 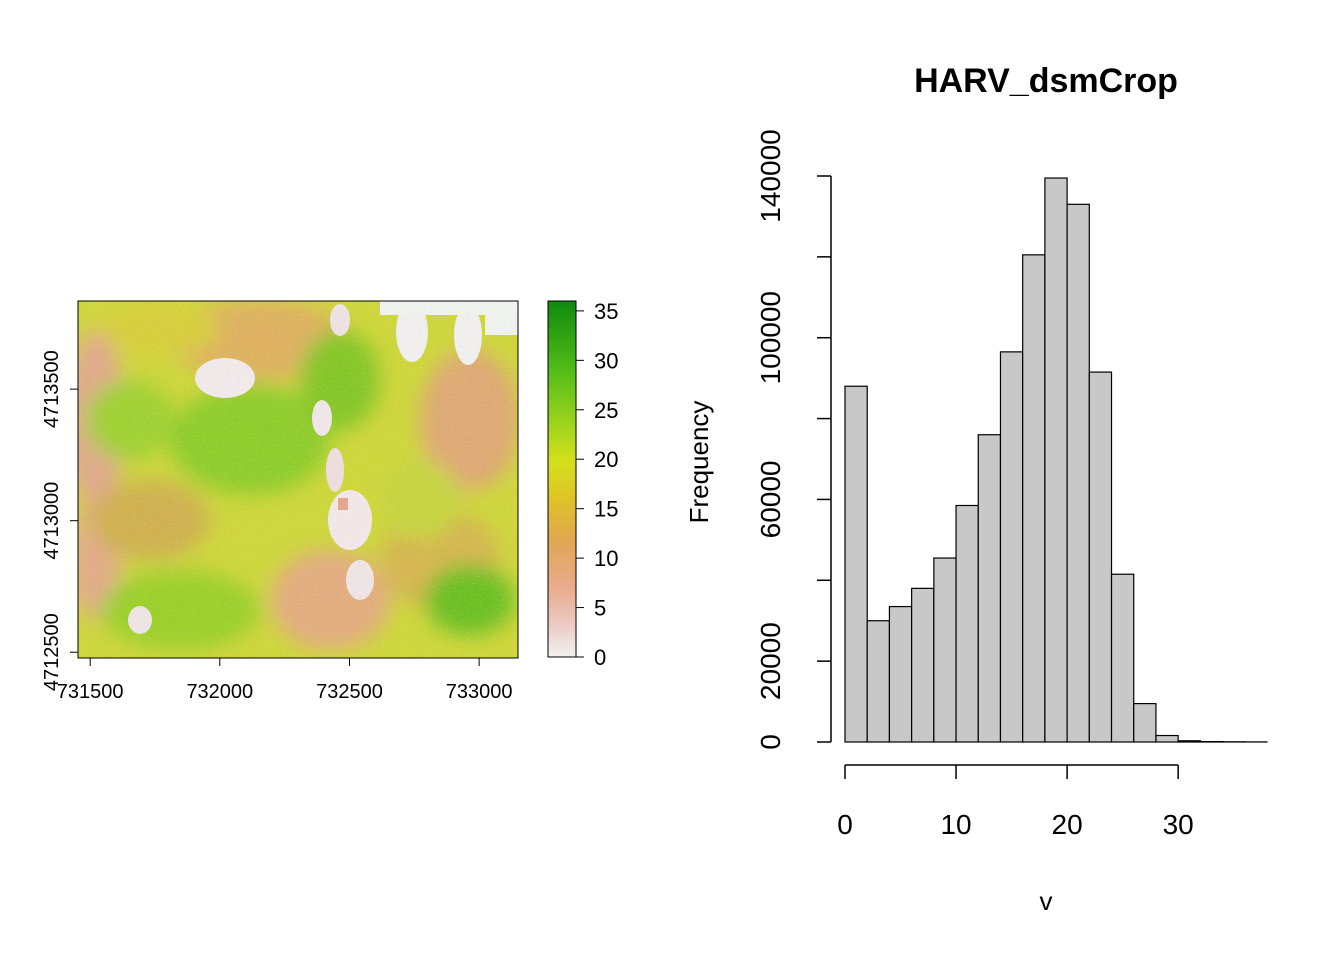 What do you see at coordinates (52, 389) in the screenshot?
I see `raster-y-tick-label: 4713500` at bounding box center [52, 389].